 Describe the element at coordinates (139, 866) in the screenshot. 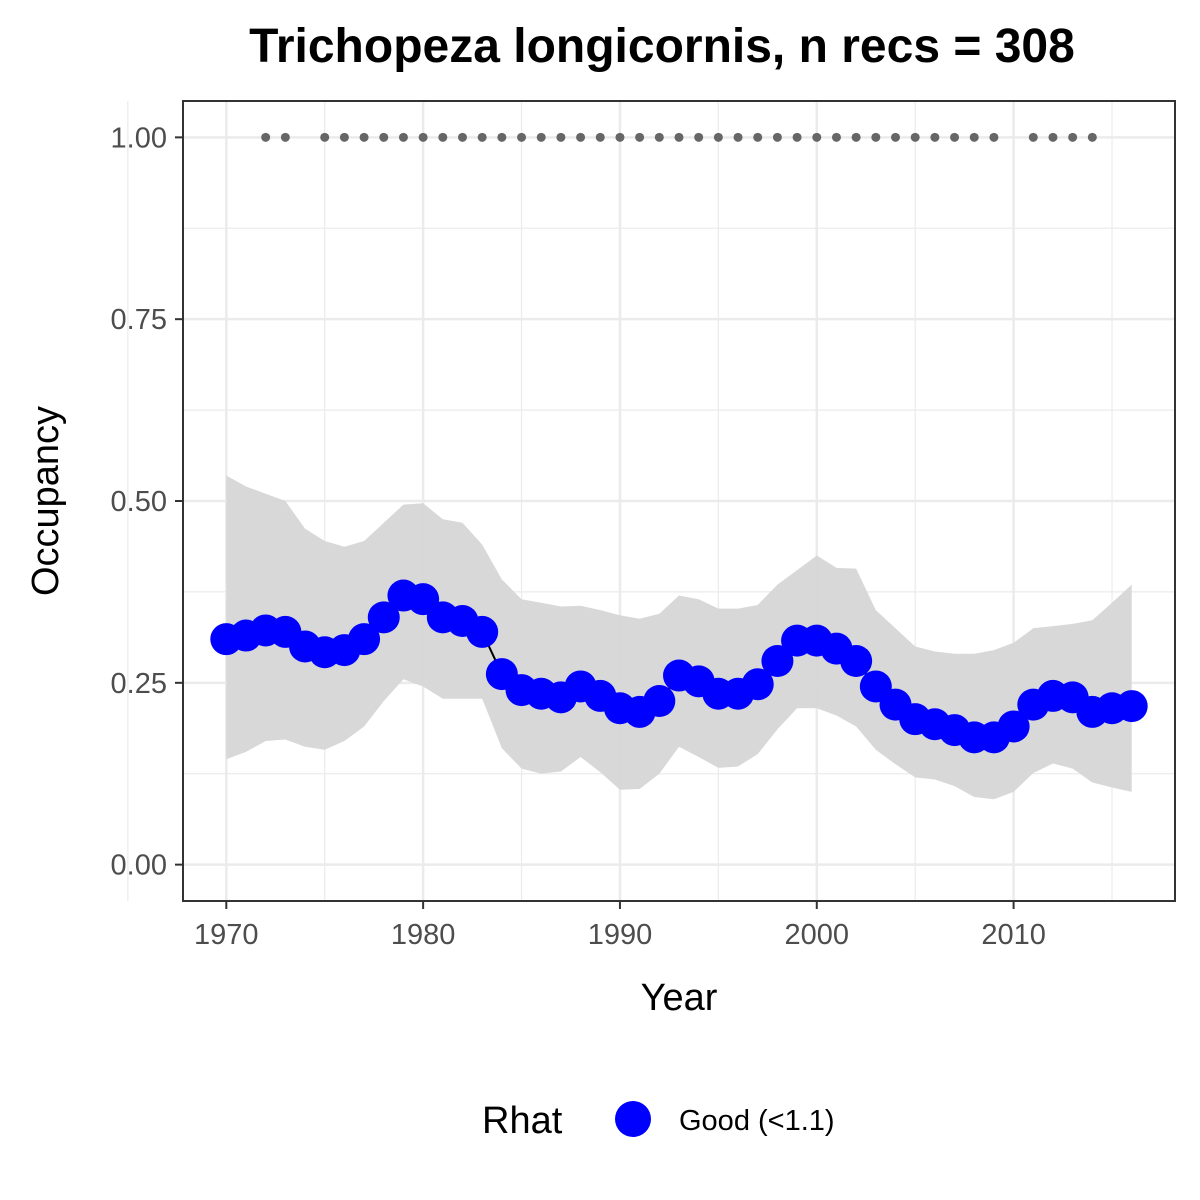

I see `y-tick-label: 0.00` at that location.